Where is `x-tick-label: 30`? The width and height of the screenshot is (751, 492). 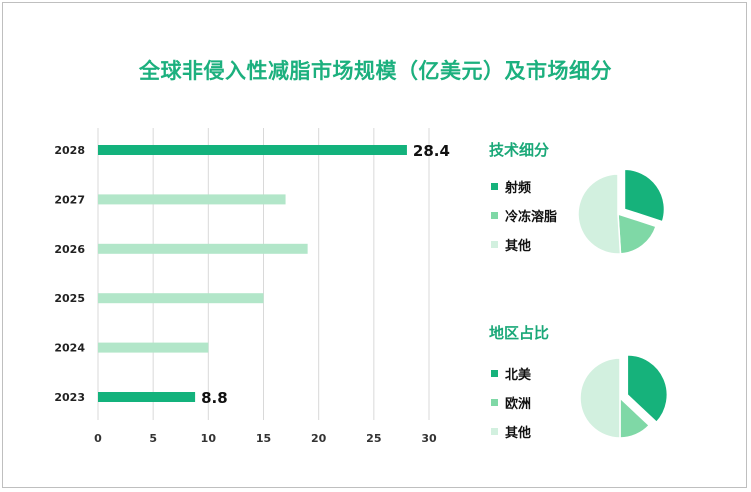 x-tick-label: 30 is located at coordinates (429, 438).